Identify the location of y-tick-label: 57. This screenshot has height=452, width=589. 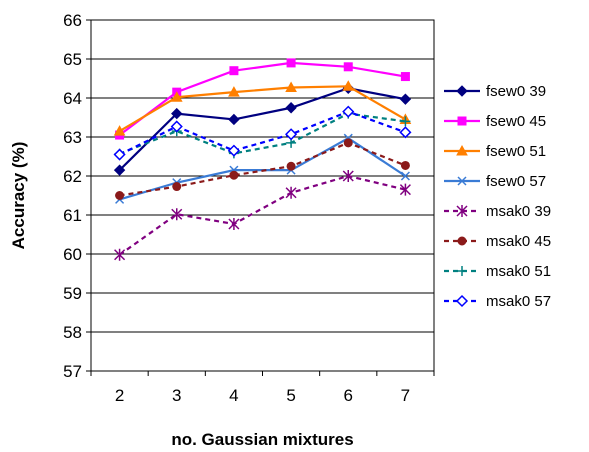
(72, 371).